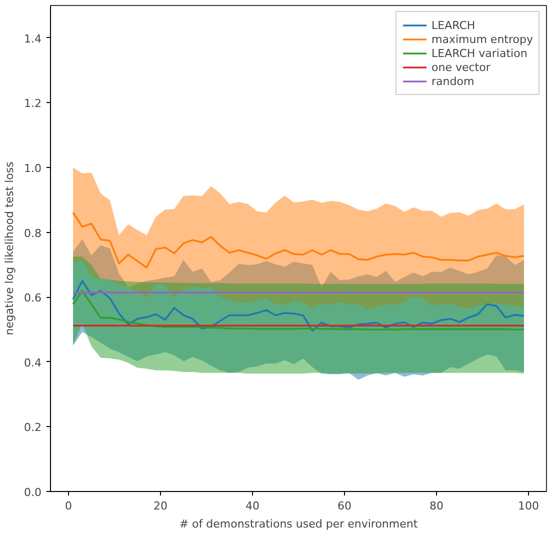 This screenshot has width=549, height=533. Describe the element at coordinates (160, 506) in the screenshot. I see `x-tick-label: 20` at that location.